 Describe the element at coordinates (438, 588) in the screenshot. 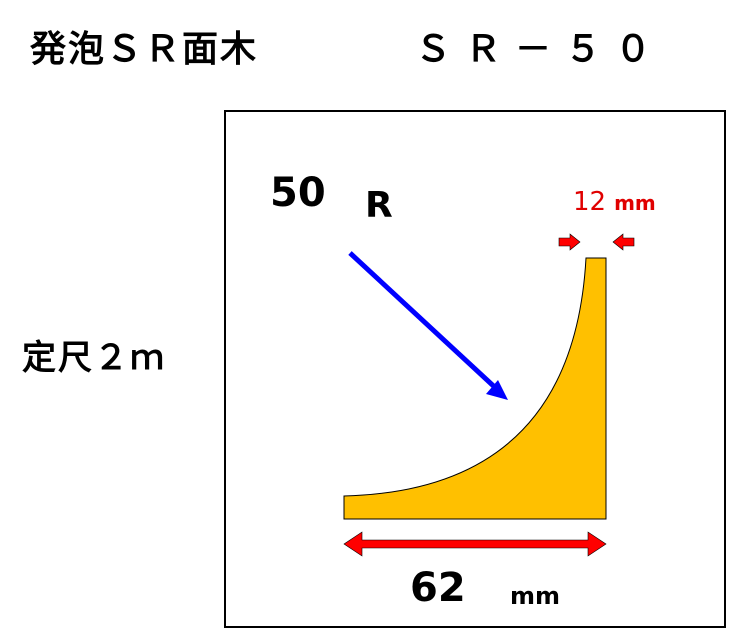

I see `width-value: 62` at that location.